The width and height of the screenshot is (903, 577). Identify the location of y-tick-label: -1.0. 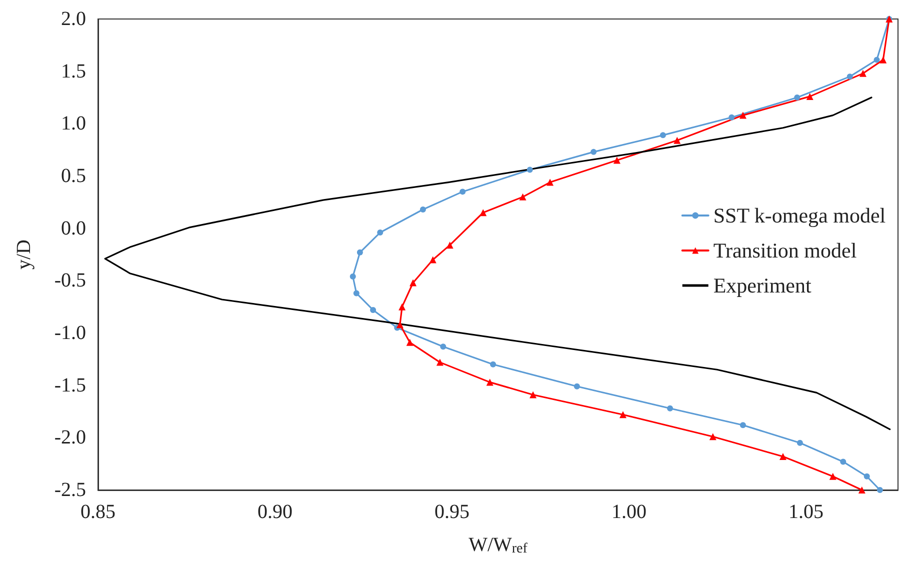
(70, 333).